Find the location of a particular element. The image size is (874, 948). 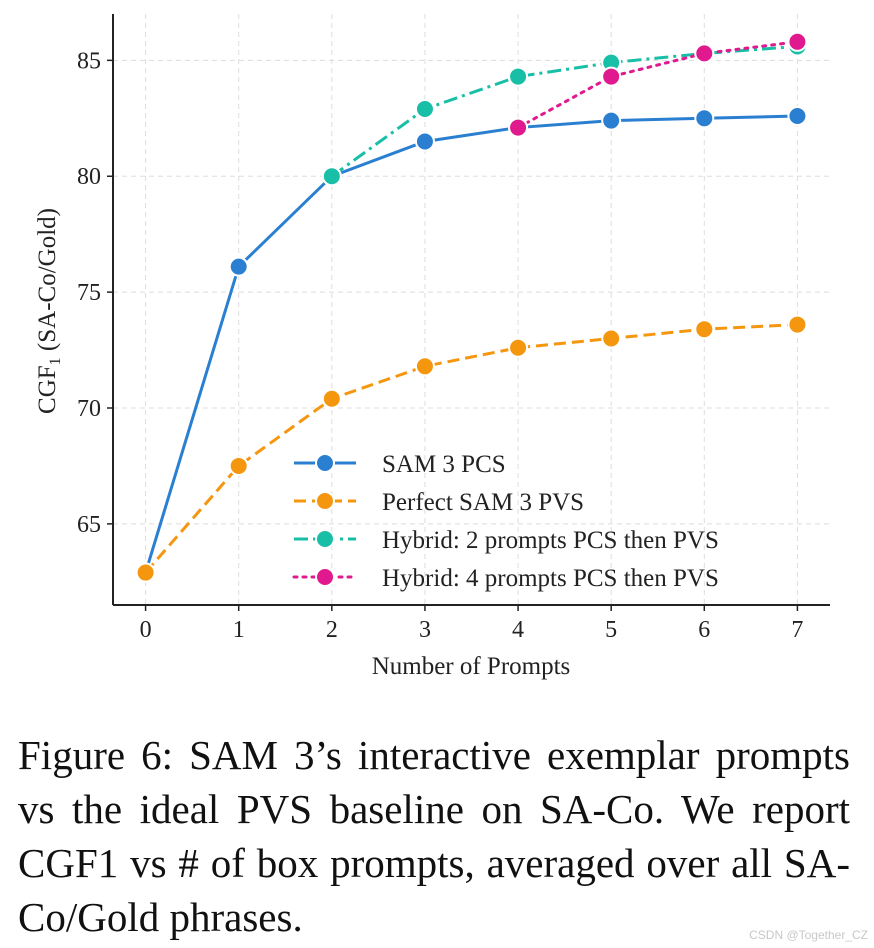

y-tick-label: 70 is located at coordinates (89, 409).